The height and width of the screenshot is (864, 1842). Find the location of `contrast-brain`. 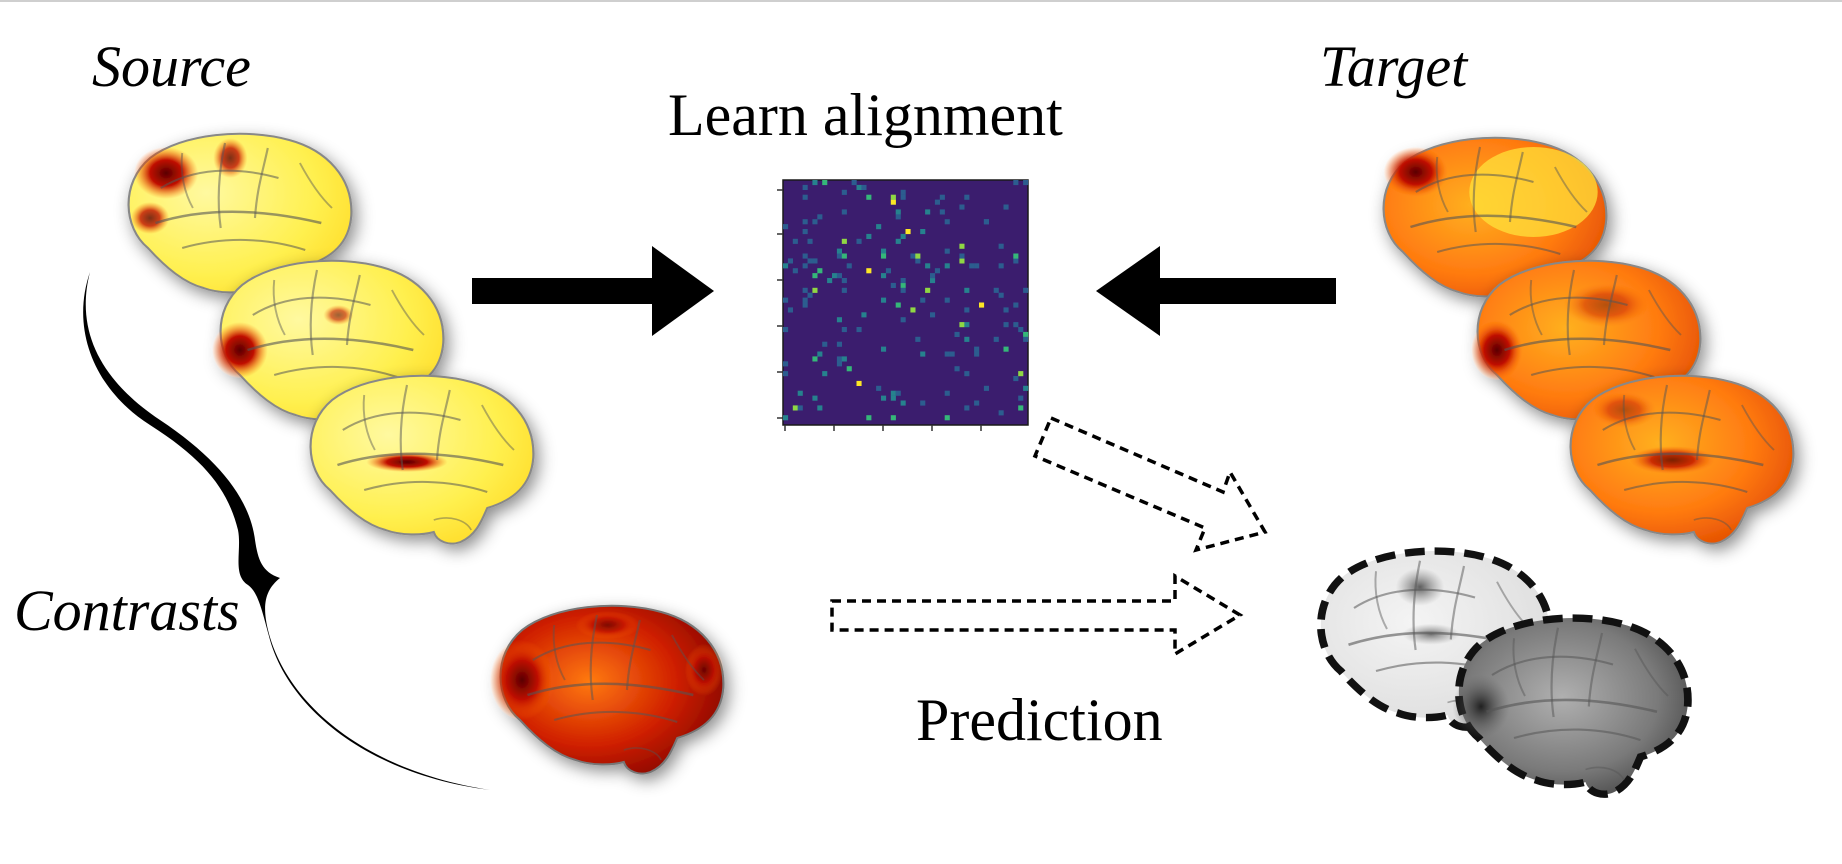

contrast-brain is located at coordinates (607, 689).